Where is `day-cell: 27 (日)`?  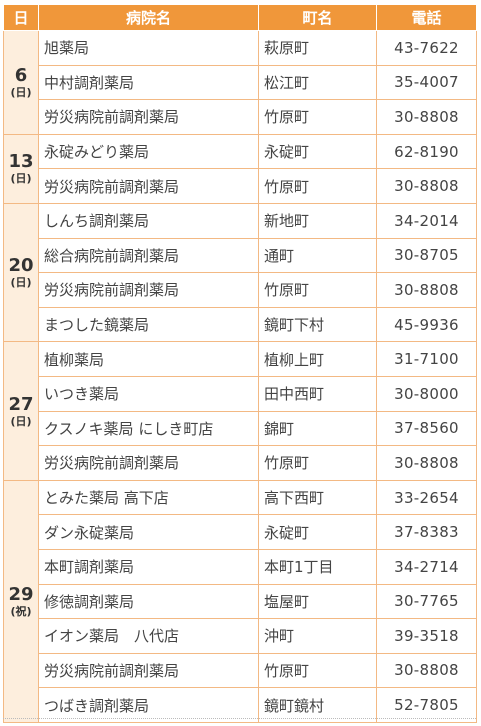
day-cell: 27 (日) is located at coordinates (21, 411).